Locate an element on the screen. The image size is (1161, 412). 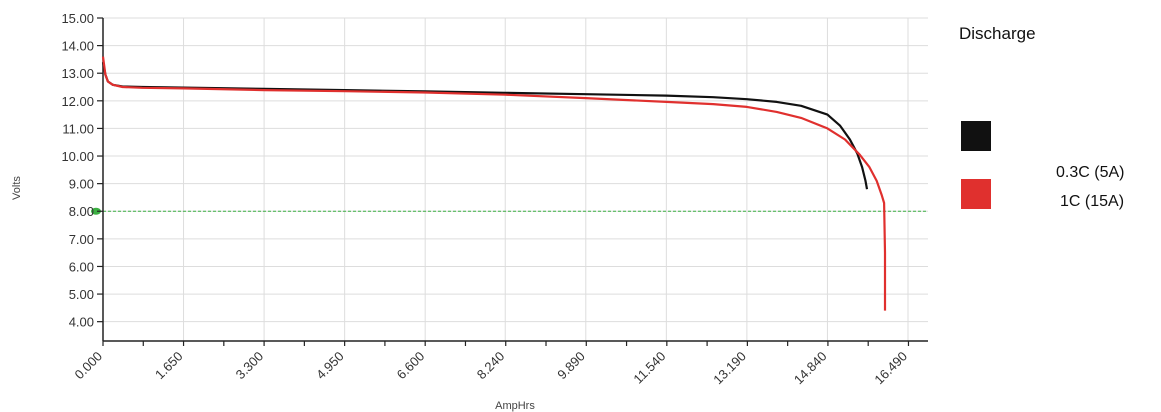
y-tick-label: 6.00 is located at coordinates (81, 266).